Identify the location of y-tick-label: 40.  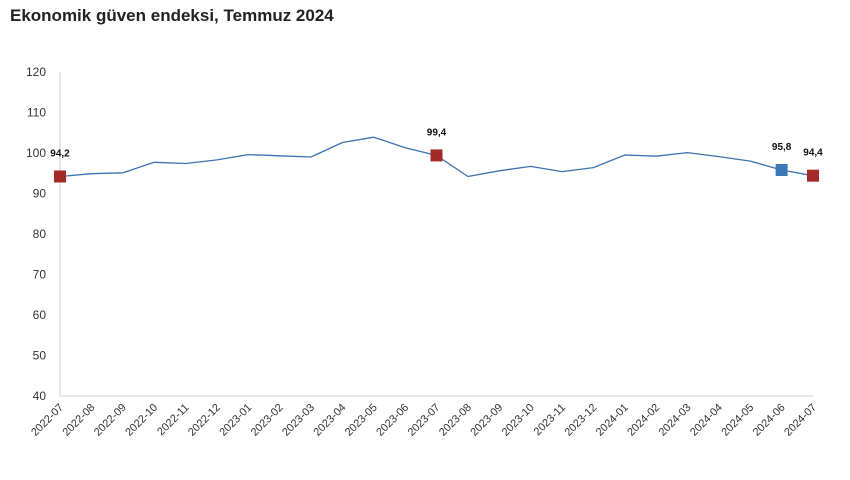
(40, 396).